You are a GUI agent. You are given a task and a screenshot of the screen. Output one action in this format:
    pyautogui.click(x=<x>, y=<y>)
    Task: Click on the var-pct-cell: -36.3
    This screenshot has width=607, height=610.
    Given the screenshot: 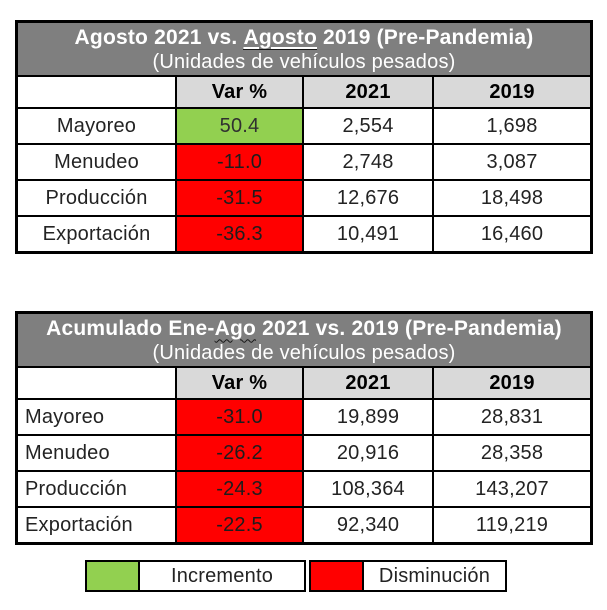 What is the action you would take?
    pyautogui.click(x=239, y=234)
    